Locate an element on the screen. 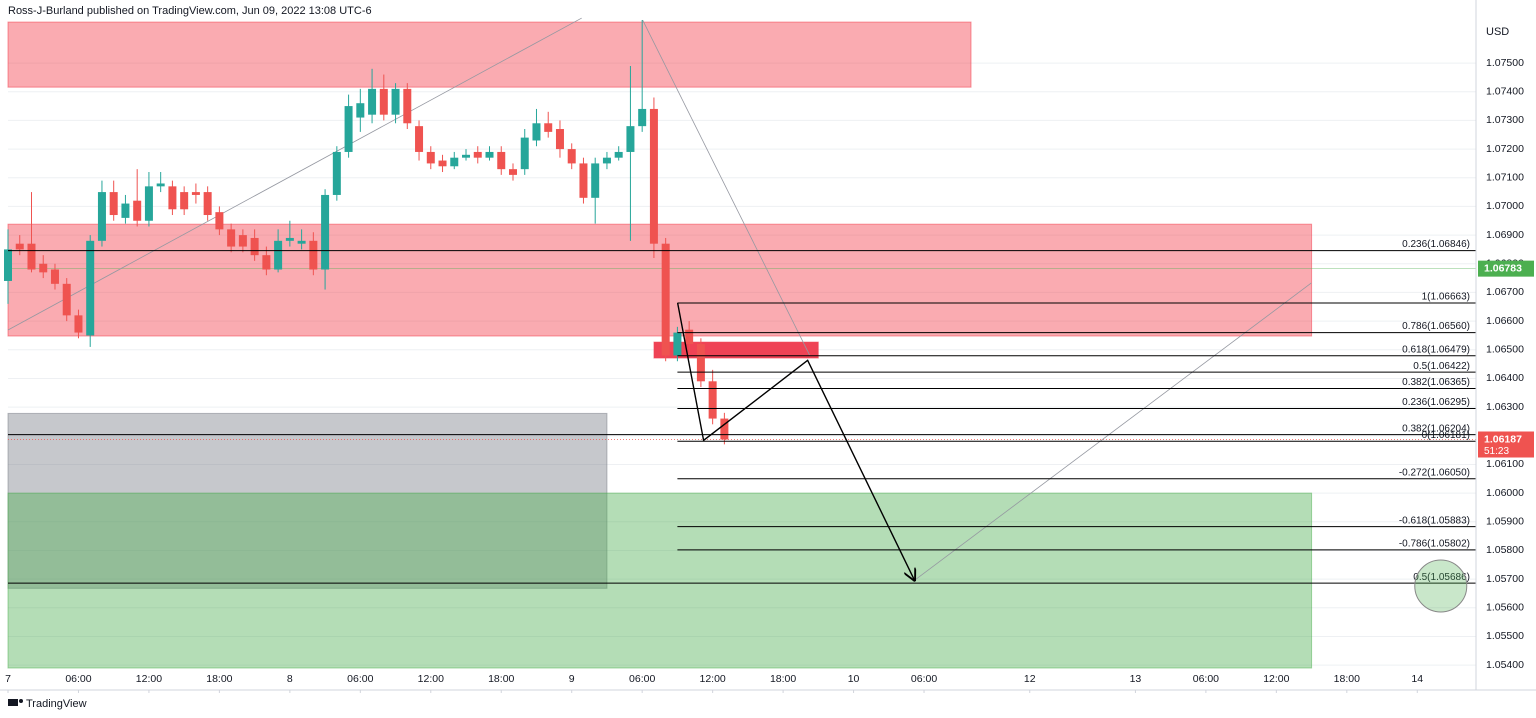 This screenshot has height=718, width=1536. y-tick-label: 1.07100 is located at coordinates (1505, 178).